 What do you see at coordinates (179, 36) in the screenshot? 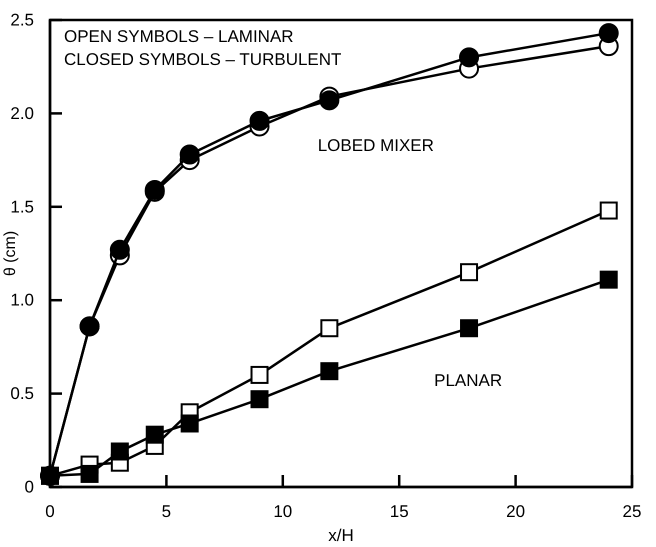
I see `annotation: OPEN SYMBOLS – LAMINAR` at bounding box center [179, 36].